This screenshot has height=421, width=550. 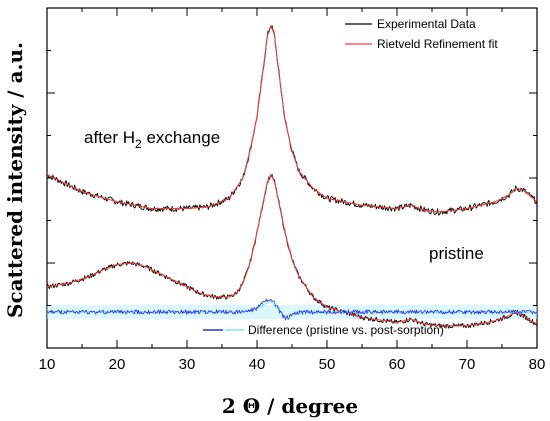 I want to click on difference-legend-label: Difference (pristine vs. post-sorption), so click(x=346, y=330).